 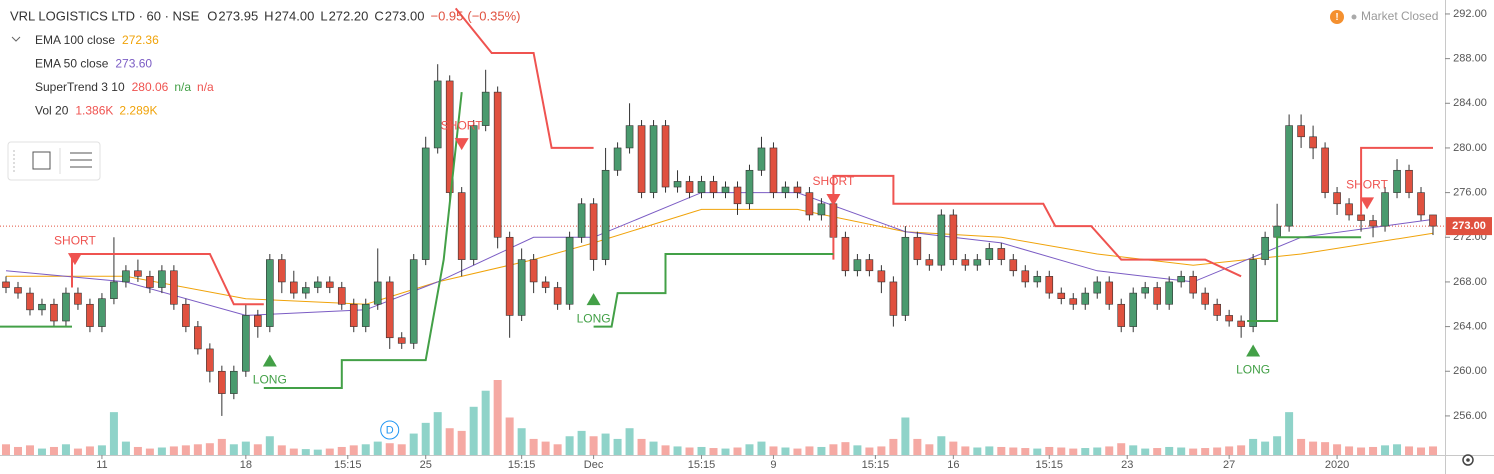 What do you see at coordinates (150, 87) in the screenshot?
I see `legend-value: 280.06` at bounding box center [150, 87].